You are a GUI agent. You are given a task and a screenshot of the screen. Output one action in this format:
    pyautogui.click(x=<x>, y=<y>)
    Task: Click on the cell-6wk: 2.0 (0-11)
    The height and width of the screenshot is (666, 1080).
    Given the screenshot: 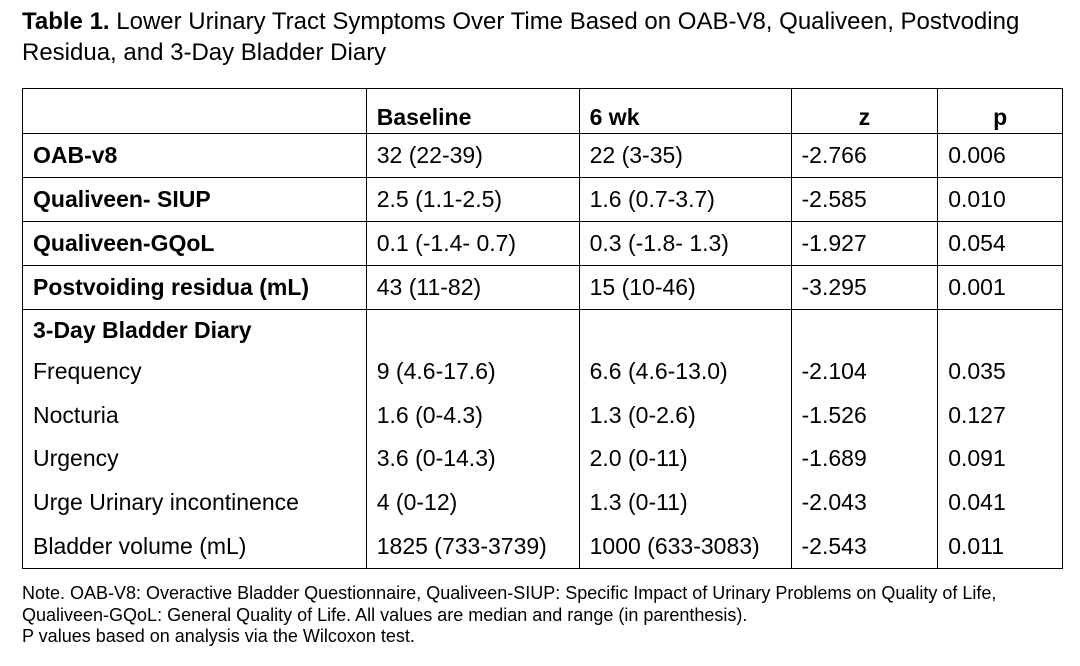 What is the action you would take?
    pyautogui.click(x=685, y=459)
    